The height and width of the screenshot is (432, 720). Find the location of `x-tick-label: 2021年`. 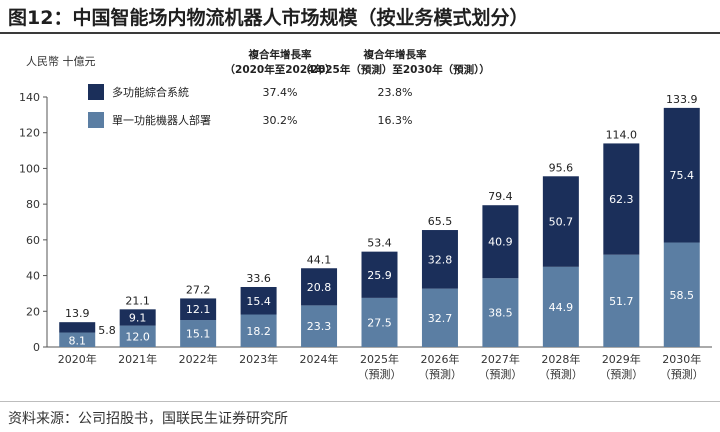

x-tick-label: 2021年 is located at coordinates (137, 359).